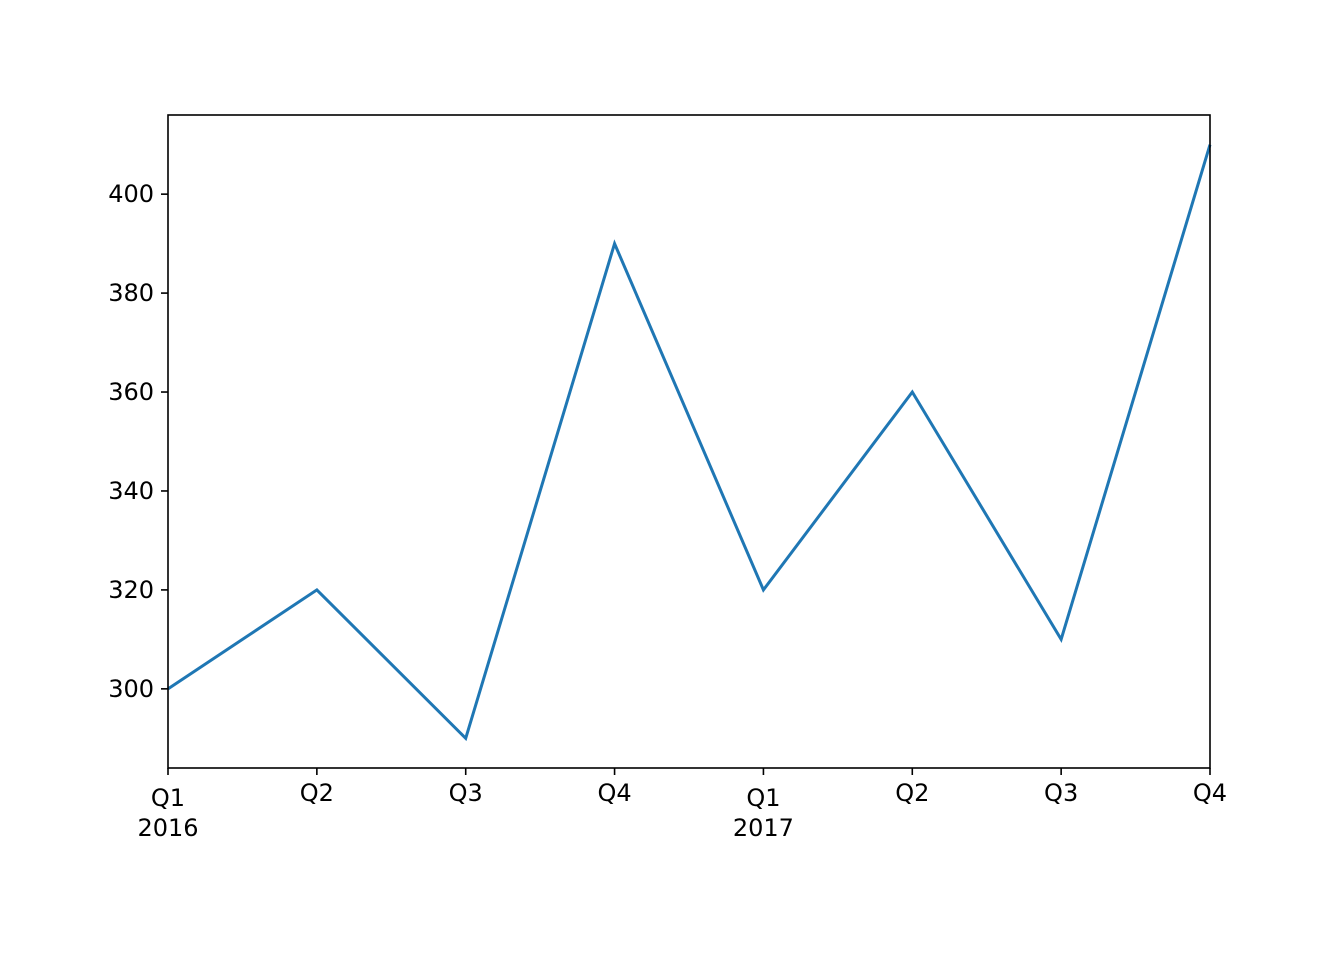  What do you see at coordinates (131, 590) in the screenshot?
I see `y-tick-label: 320` at bounding box center [131, 590].